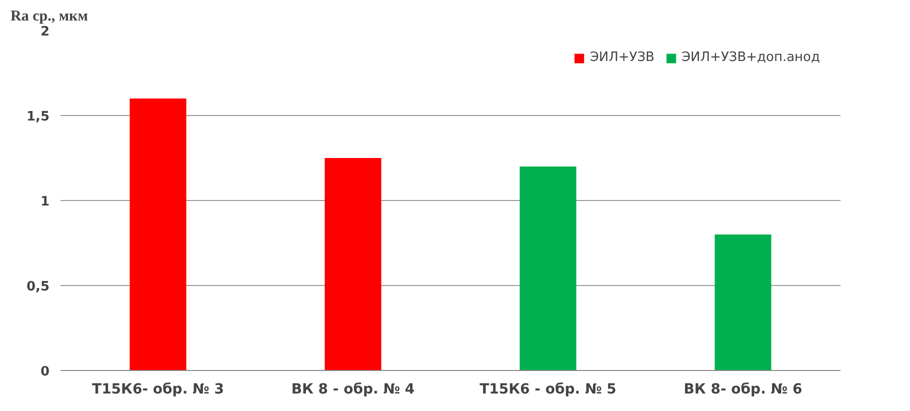 The height and width of the screenshot is (411, 910). What do you see at coordinates (38, 287) in the screenshot?
I see `y-tick-label: 0,5` at bounding box center [38, 287].